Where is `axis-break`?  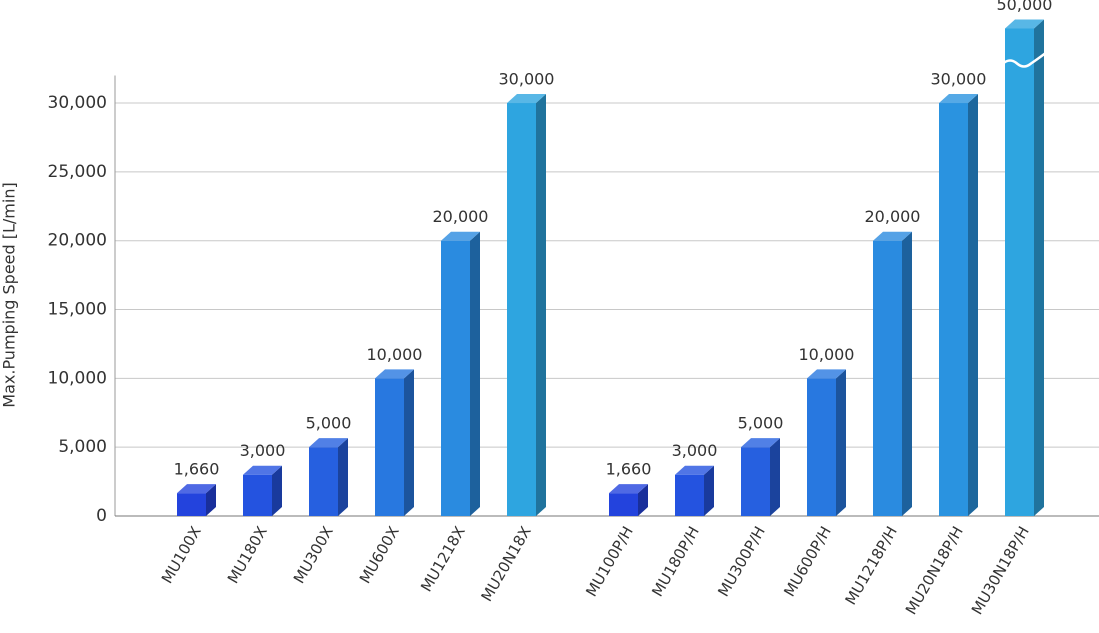
axis-break is located at coordinates (1024, 60).